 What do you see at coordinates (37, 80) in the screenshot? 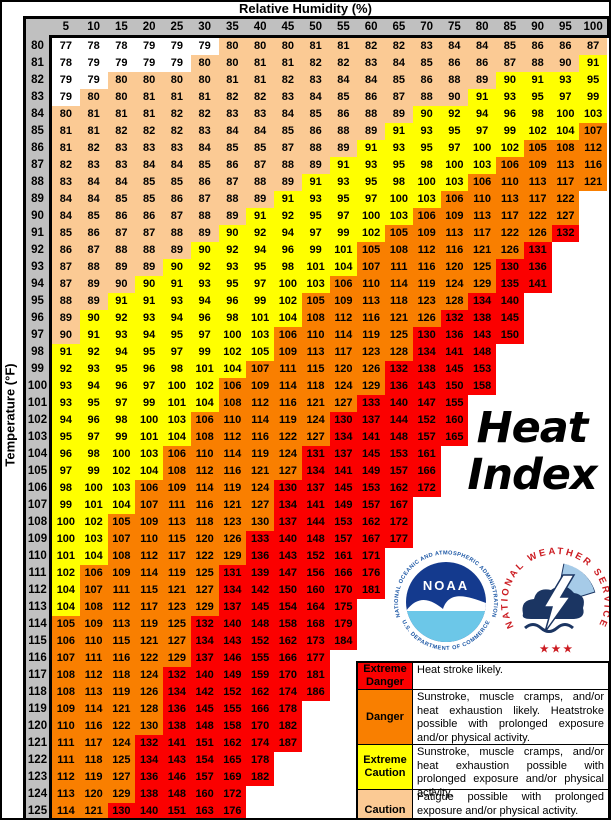
I see `temp-label-82: 82` at bounding box center [37, 80].